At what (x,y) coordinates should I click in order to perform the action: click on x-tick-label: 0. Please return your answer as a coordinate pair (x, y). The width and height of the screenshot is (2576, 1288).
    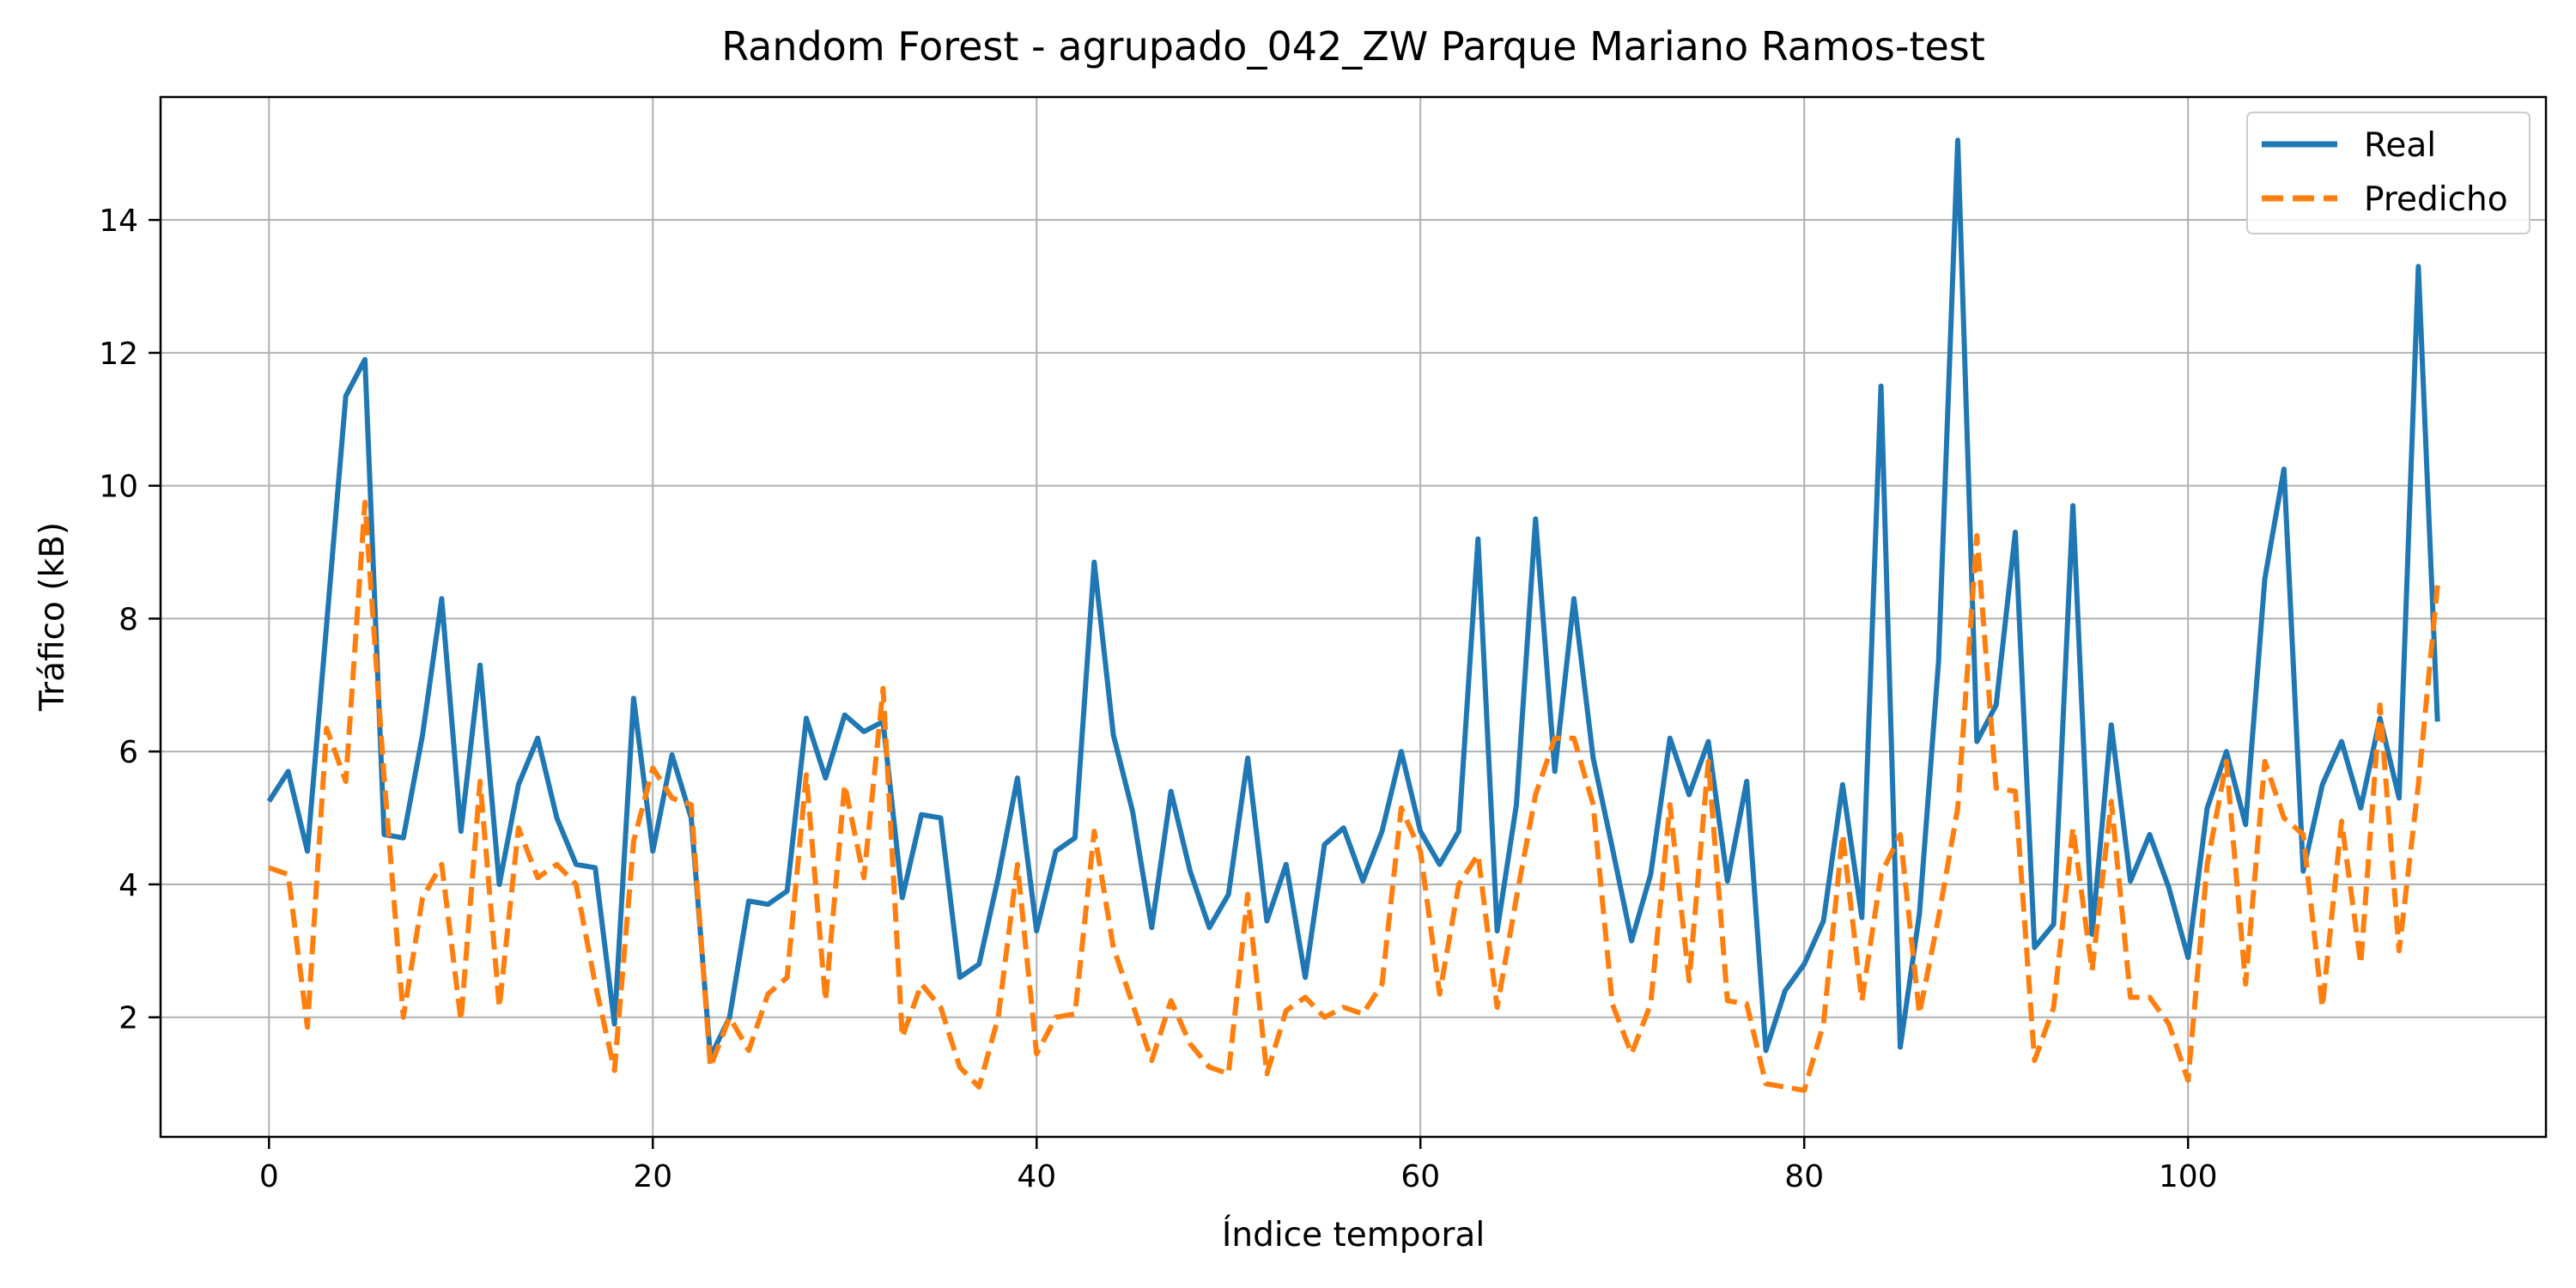
    Looking at the image, I should click on (269, 1177).